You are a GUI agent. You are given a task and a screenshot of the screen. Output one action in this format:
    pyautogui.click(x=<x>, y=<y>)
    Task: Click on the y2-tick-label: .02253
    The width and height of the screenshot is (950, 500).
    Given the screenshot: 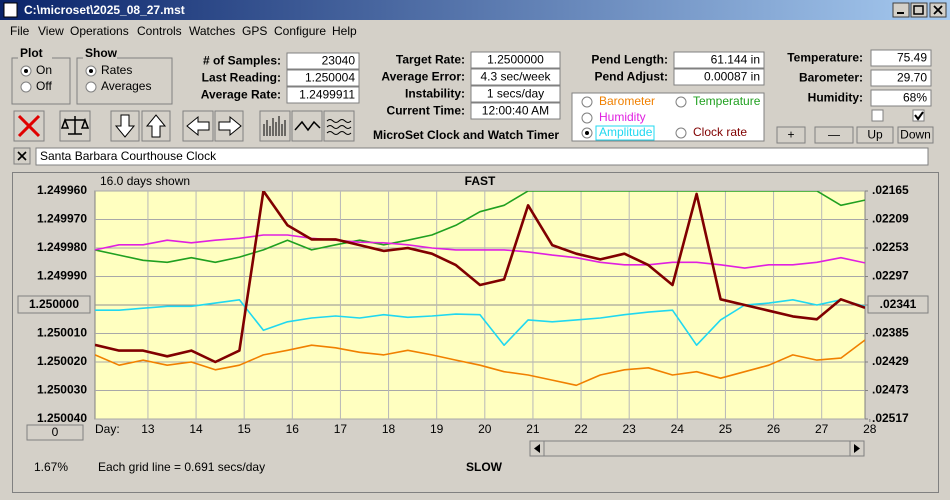 What is the action you would take?
    pyautogui.click(x=890, y=247)
    